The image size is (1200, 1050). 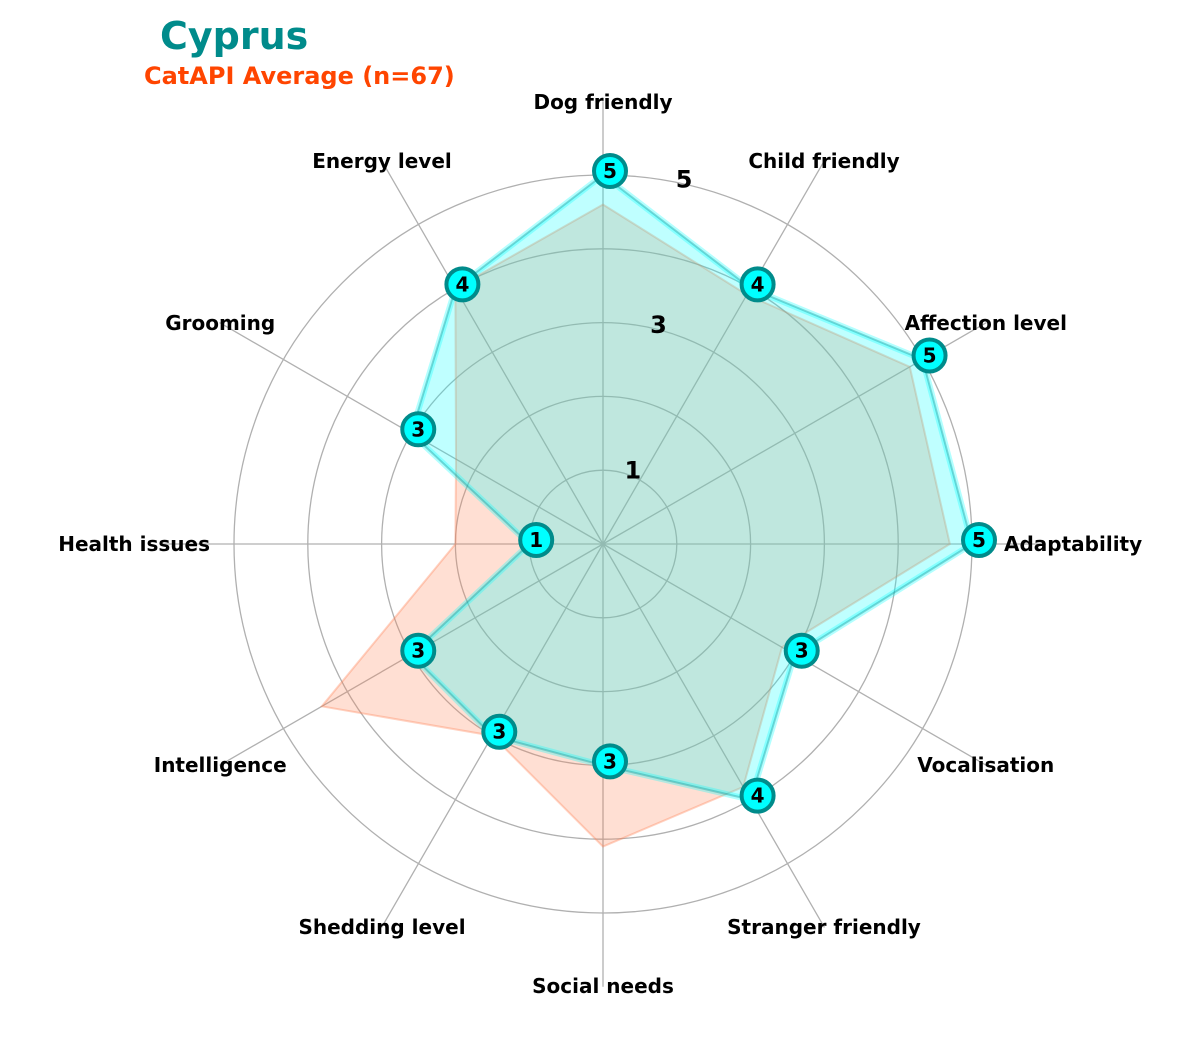 I want to click on axis-label: Affection level, so click(x=986, y=323).